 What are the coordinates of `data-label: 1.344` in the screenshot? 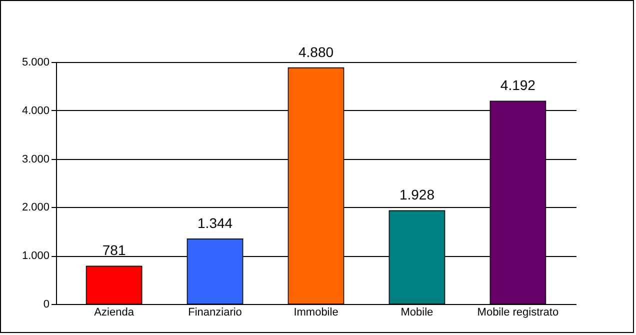 It's located at (215, 222).